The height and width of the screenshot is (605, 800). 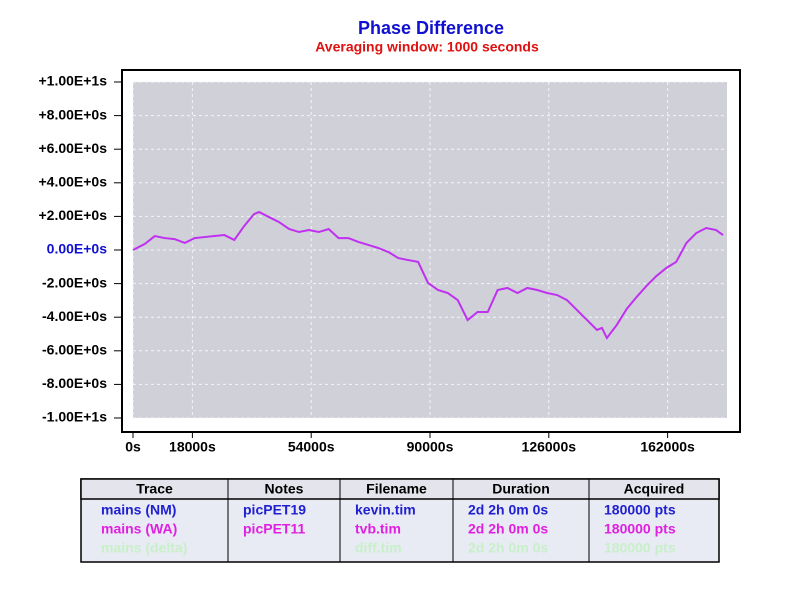 I want to click on table-cell: kevin.tim, so click(x=385, y=510).